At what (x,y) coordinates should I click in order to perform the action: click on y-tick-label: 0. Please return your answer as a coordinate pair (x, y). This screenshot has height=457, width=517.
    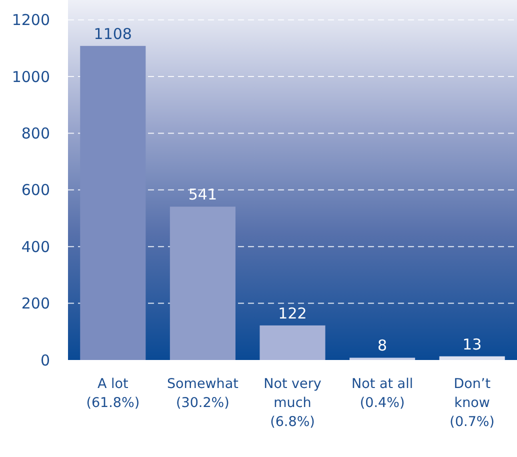
    Looking at the image, I should click on (45, 360).